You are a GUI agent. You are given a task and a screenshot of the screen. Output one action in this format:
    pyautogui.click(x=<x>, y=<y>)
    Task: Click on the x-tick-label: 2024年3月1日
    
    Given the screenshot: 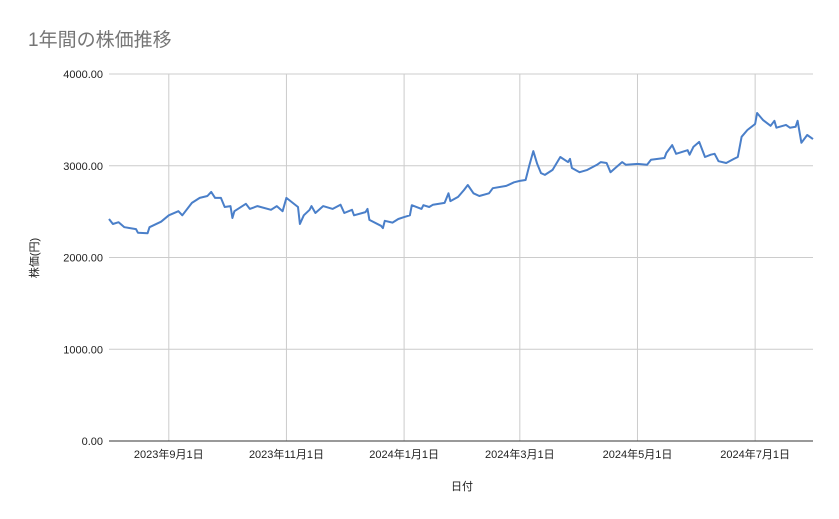 What is the action you would take?
    pyautogui.click(x=520, y=454)
    